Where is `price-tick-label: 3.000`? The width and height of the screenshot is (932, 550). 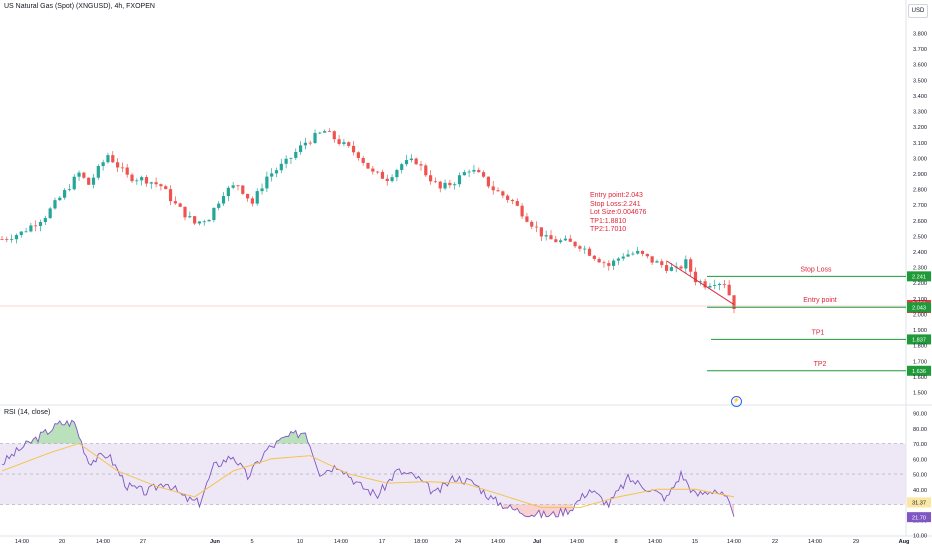 price-tick-label: 3.000 is located at coordinates (920, 159).